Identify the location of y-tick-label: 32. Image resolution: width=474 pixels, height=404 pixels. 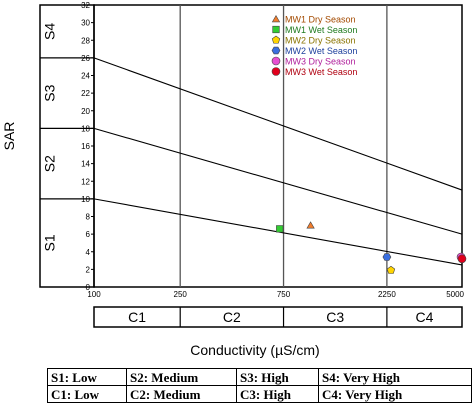
(85, 5).